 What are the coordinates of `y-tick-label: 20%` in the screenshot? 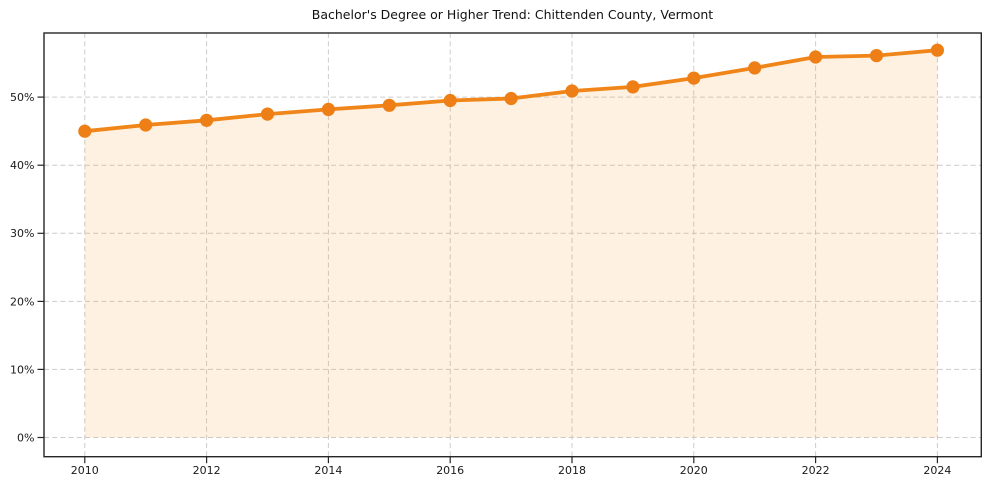 It's located at (22, 301).